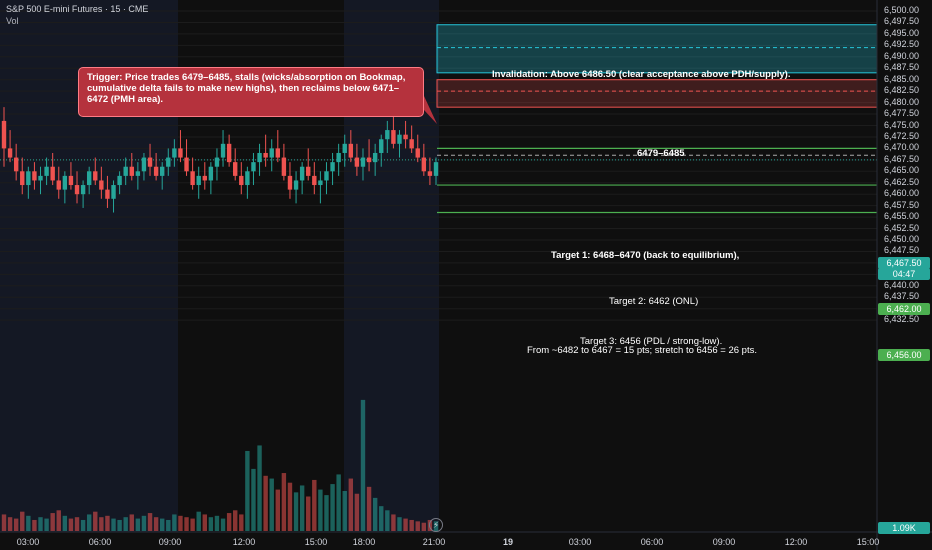  Describe the element at coordinates (77, 9) in the screenshot. I see `symbol-title: S&P 500 E-mini Futures · 15 · CME` at that location.